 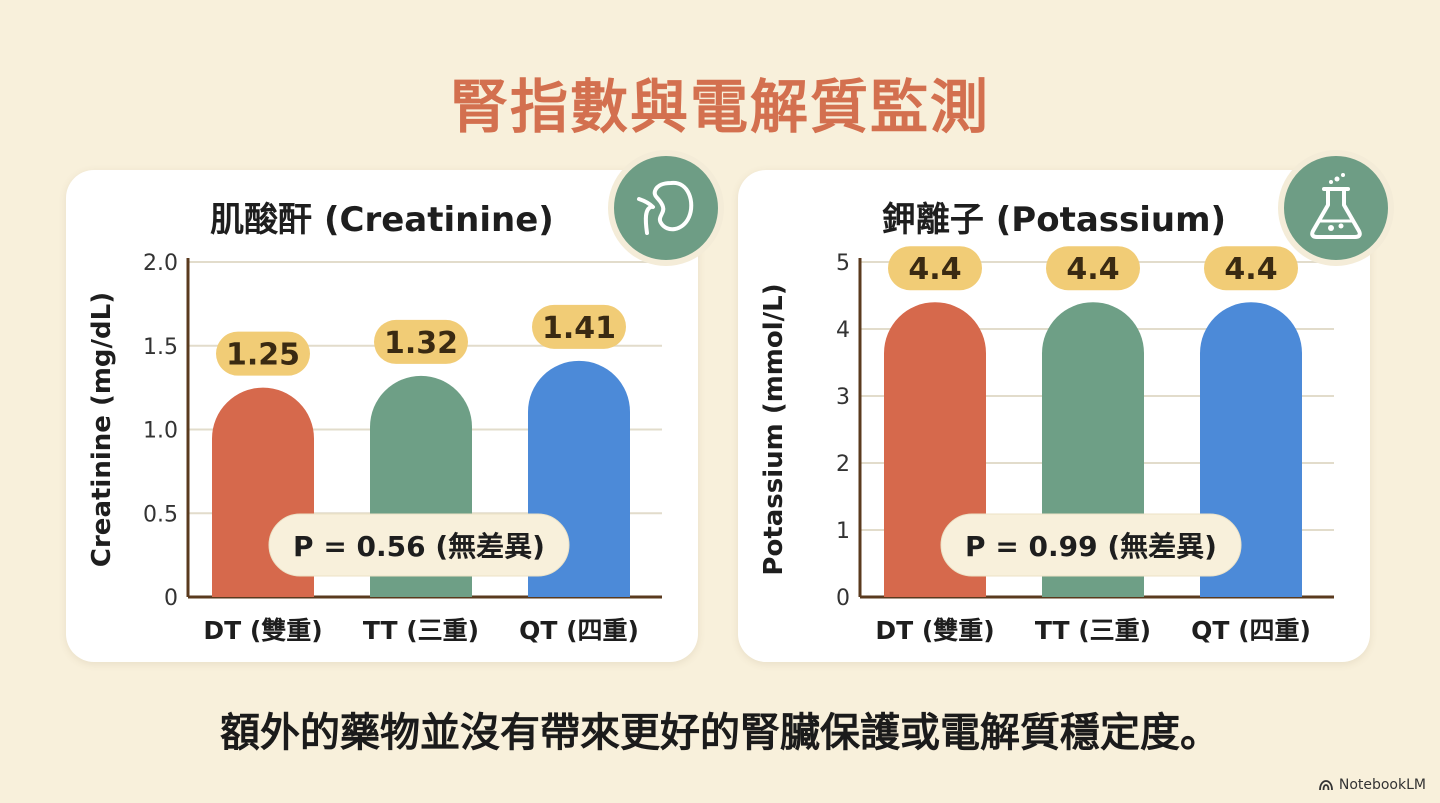 What do you see at coordinates (1093, 630) in the screenshot?
I see `potassium-category-label: TT (三重)` at bounding box center [1093, 630].